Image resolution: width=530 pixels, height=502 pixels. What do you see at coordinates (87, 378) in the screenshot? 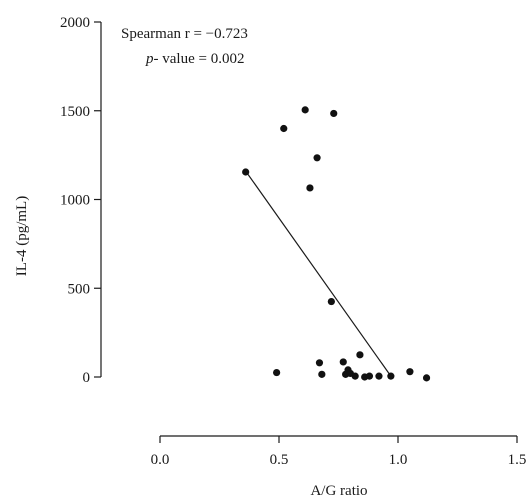
I see `y-tick-label: 0` at bounding box center [87, 378].